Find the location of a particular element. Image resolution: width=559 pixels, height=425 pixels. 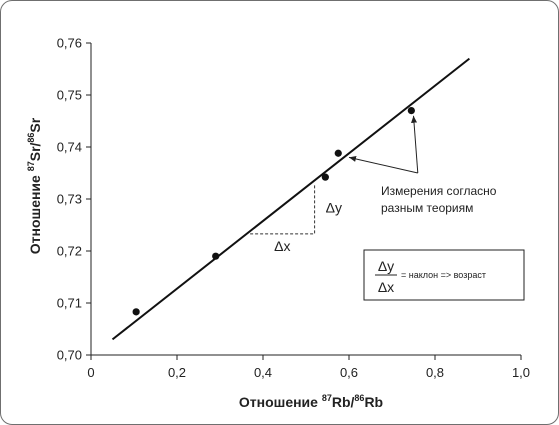

y-ticks: 0,70 0,71 0,72 0,73 0,74 0,75 0,76 is located at coordinates (74, 199).